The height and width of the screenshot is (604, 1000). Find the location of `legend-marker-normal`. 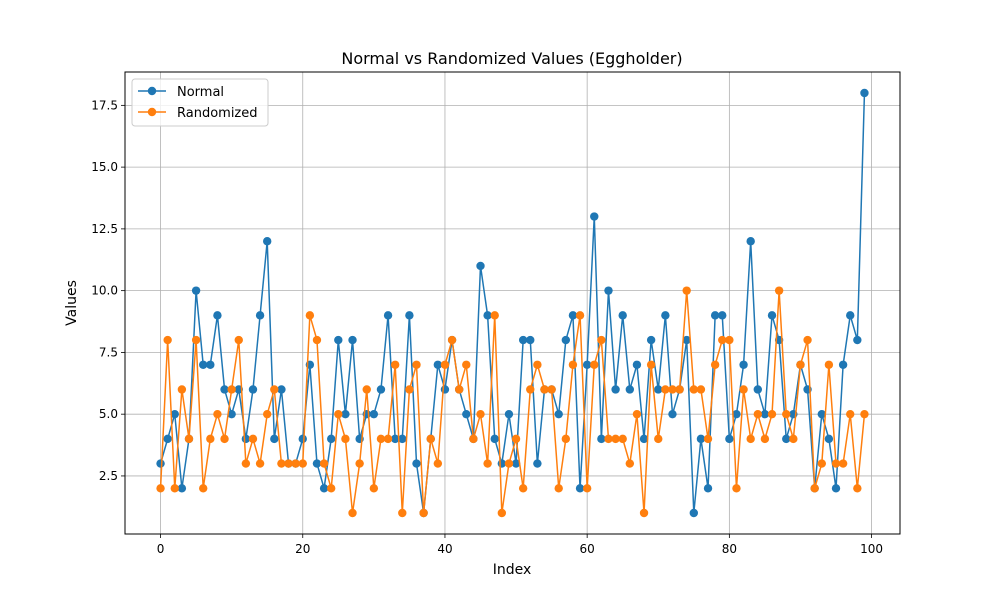

legend-marker-normal is located at coordinates (152, 91).